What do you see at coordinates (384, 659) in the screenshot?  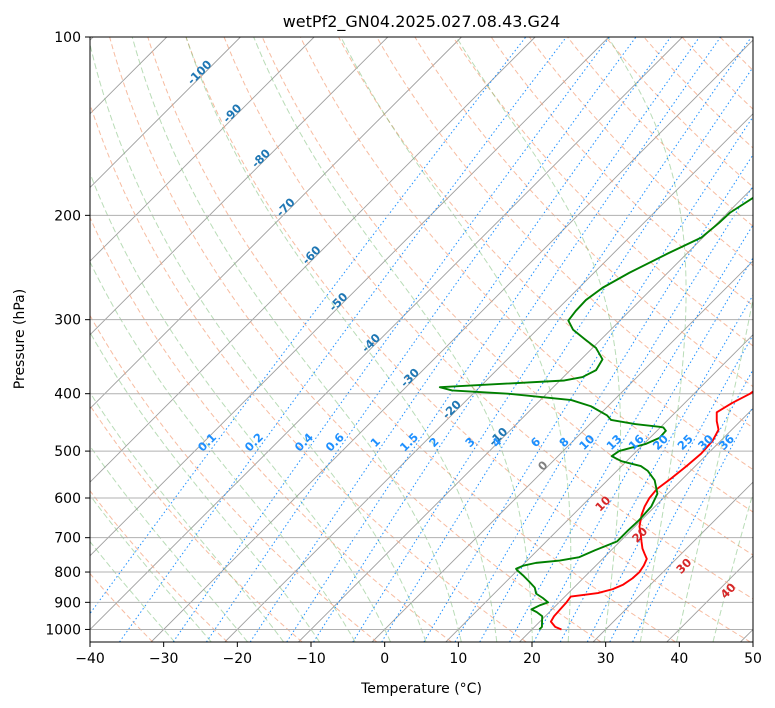 I see `x-tick-label: 0` at bounding box center [384, 659].